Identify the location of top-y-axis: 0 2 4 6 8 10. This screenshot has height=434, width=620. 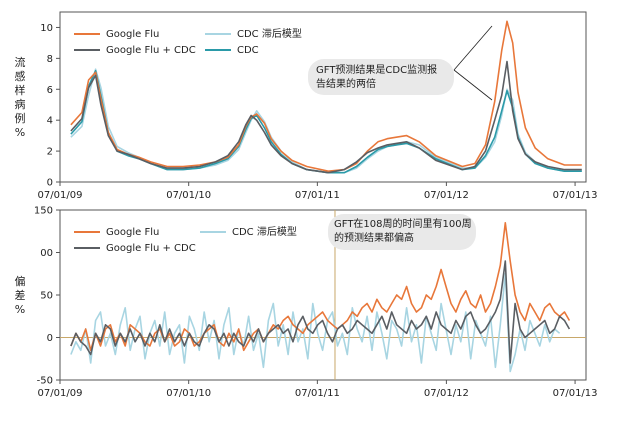
(50, 106).